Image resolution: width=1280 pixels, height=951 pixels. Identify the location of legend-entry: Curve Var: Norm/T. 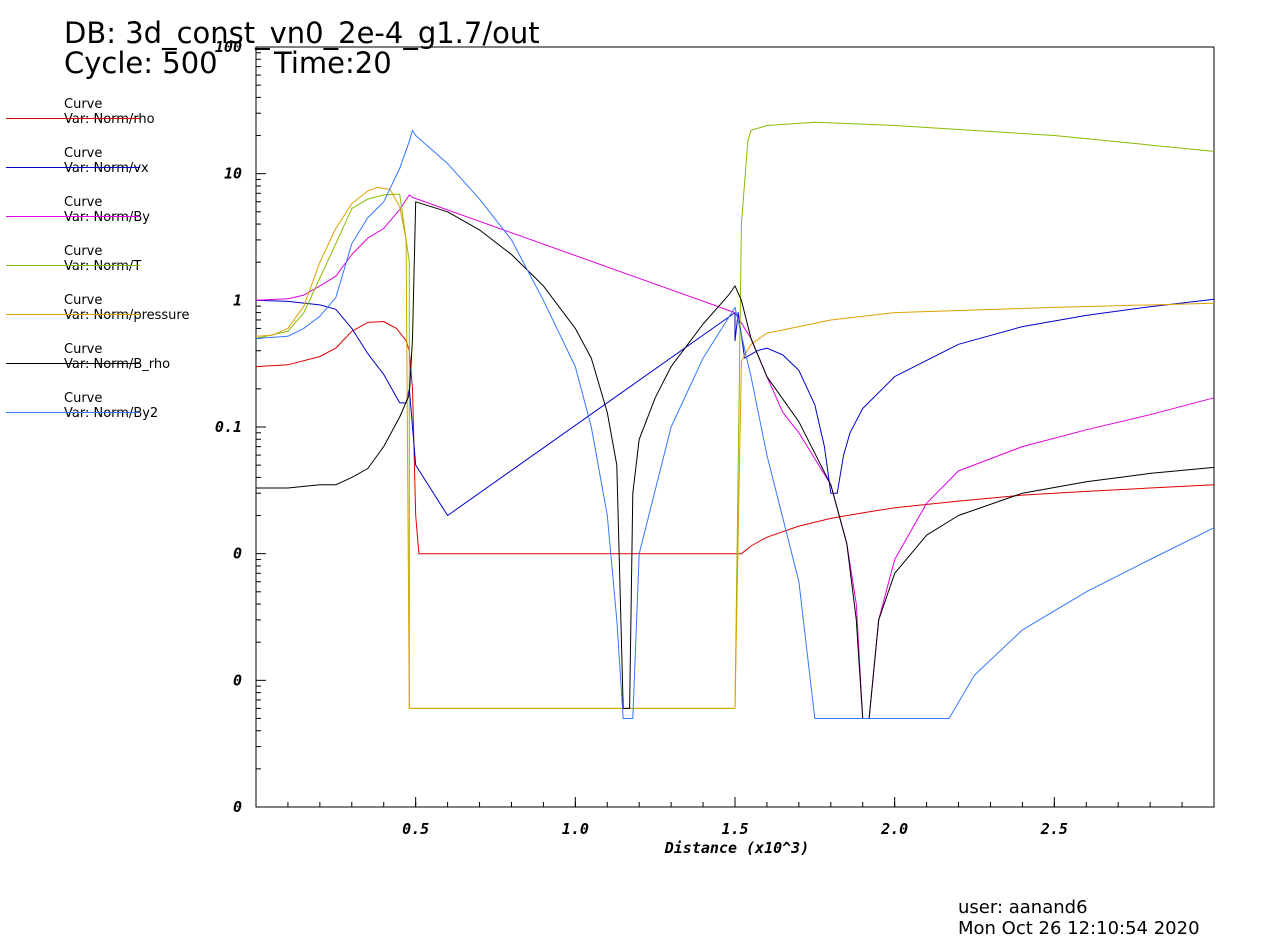
(101, 264).